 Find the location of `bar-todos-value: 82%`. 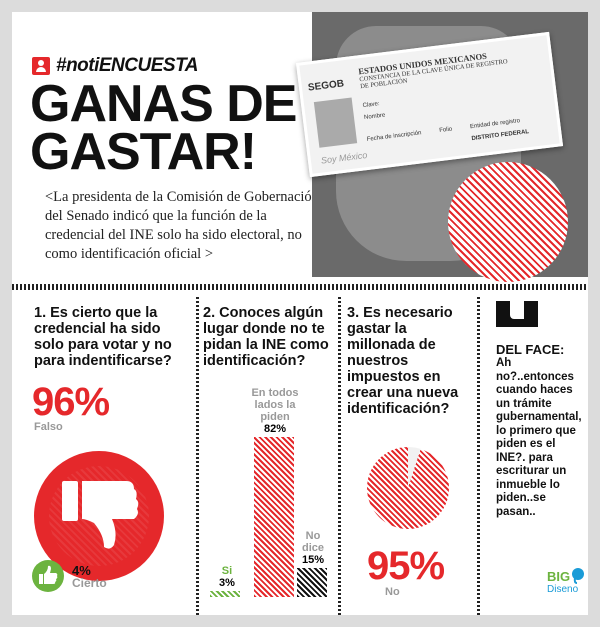

bar-todos-value: 82% is located at coordinates (275, 429).